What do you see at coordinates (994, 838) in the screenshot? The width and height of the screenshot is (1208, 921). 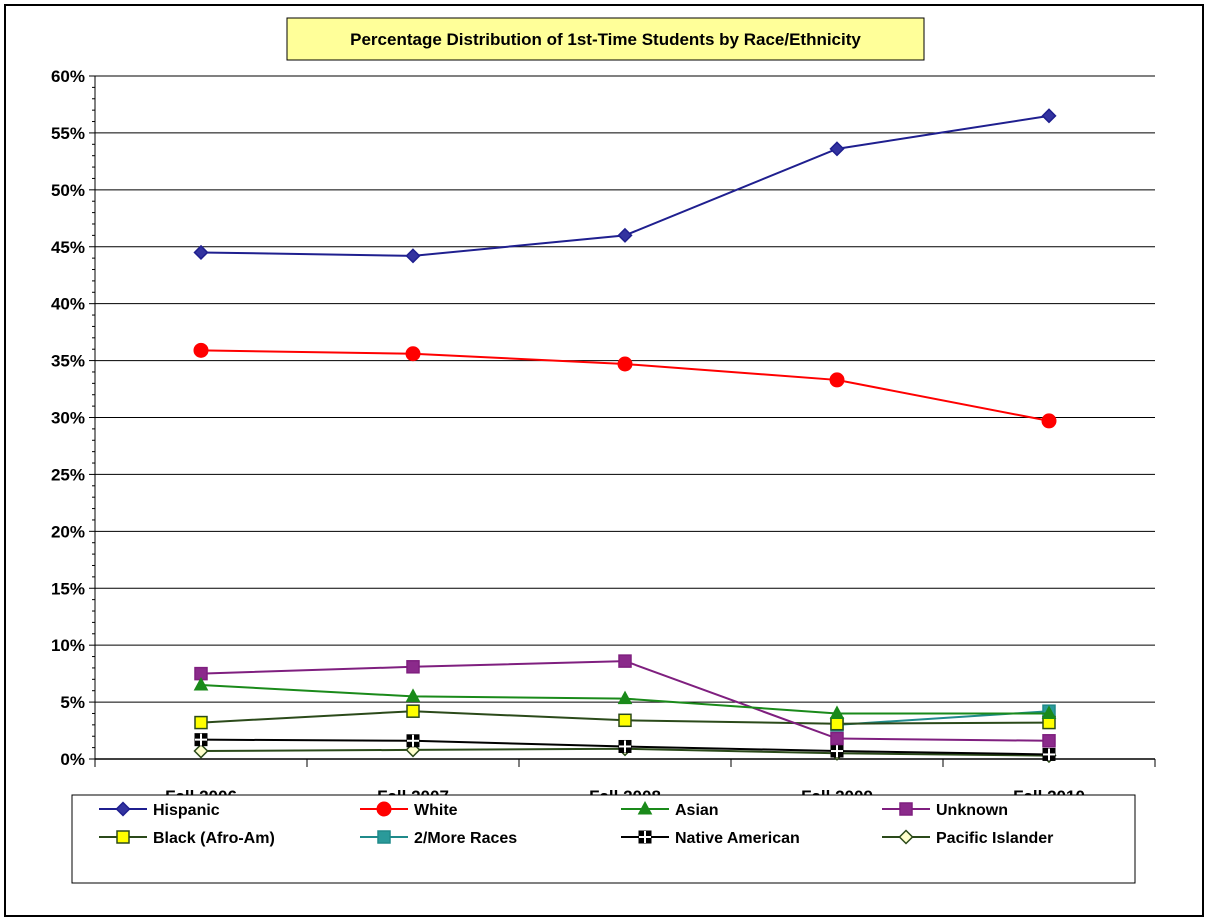 I see `legend-label: Pacific Islander` at bounding box center [994, 838].